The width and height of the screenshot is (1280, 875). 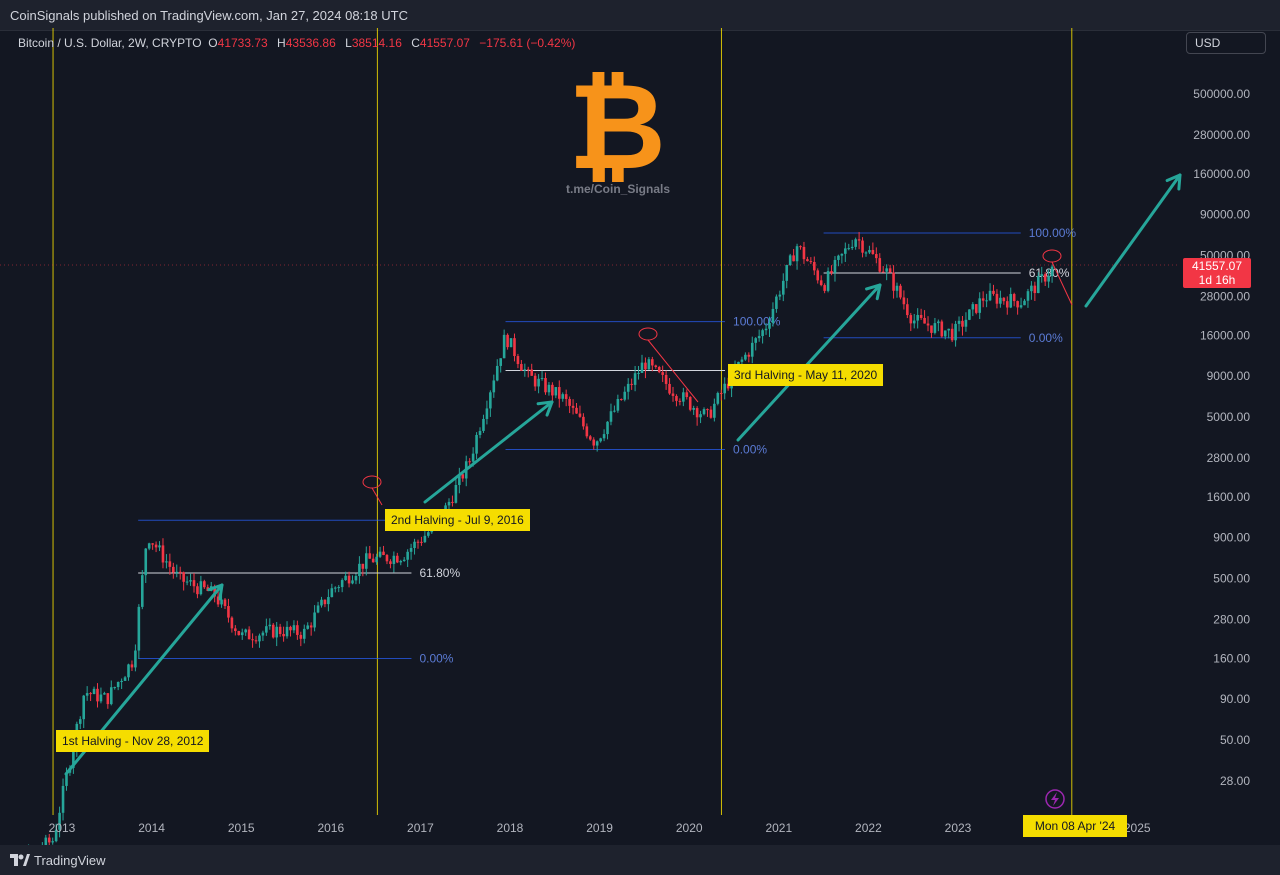 What do you see at coordinates (750, 450) in the screenshot?
I see `fib-level-label: 0.00%` at bounding box center [750, 450].